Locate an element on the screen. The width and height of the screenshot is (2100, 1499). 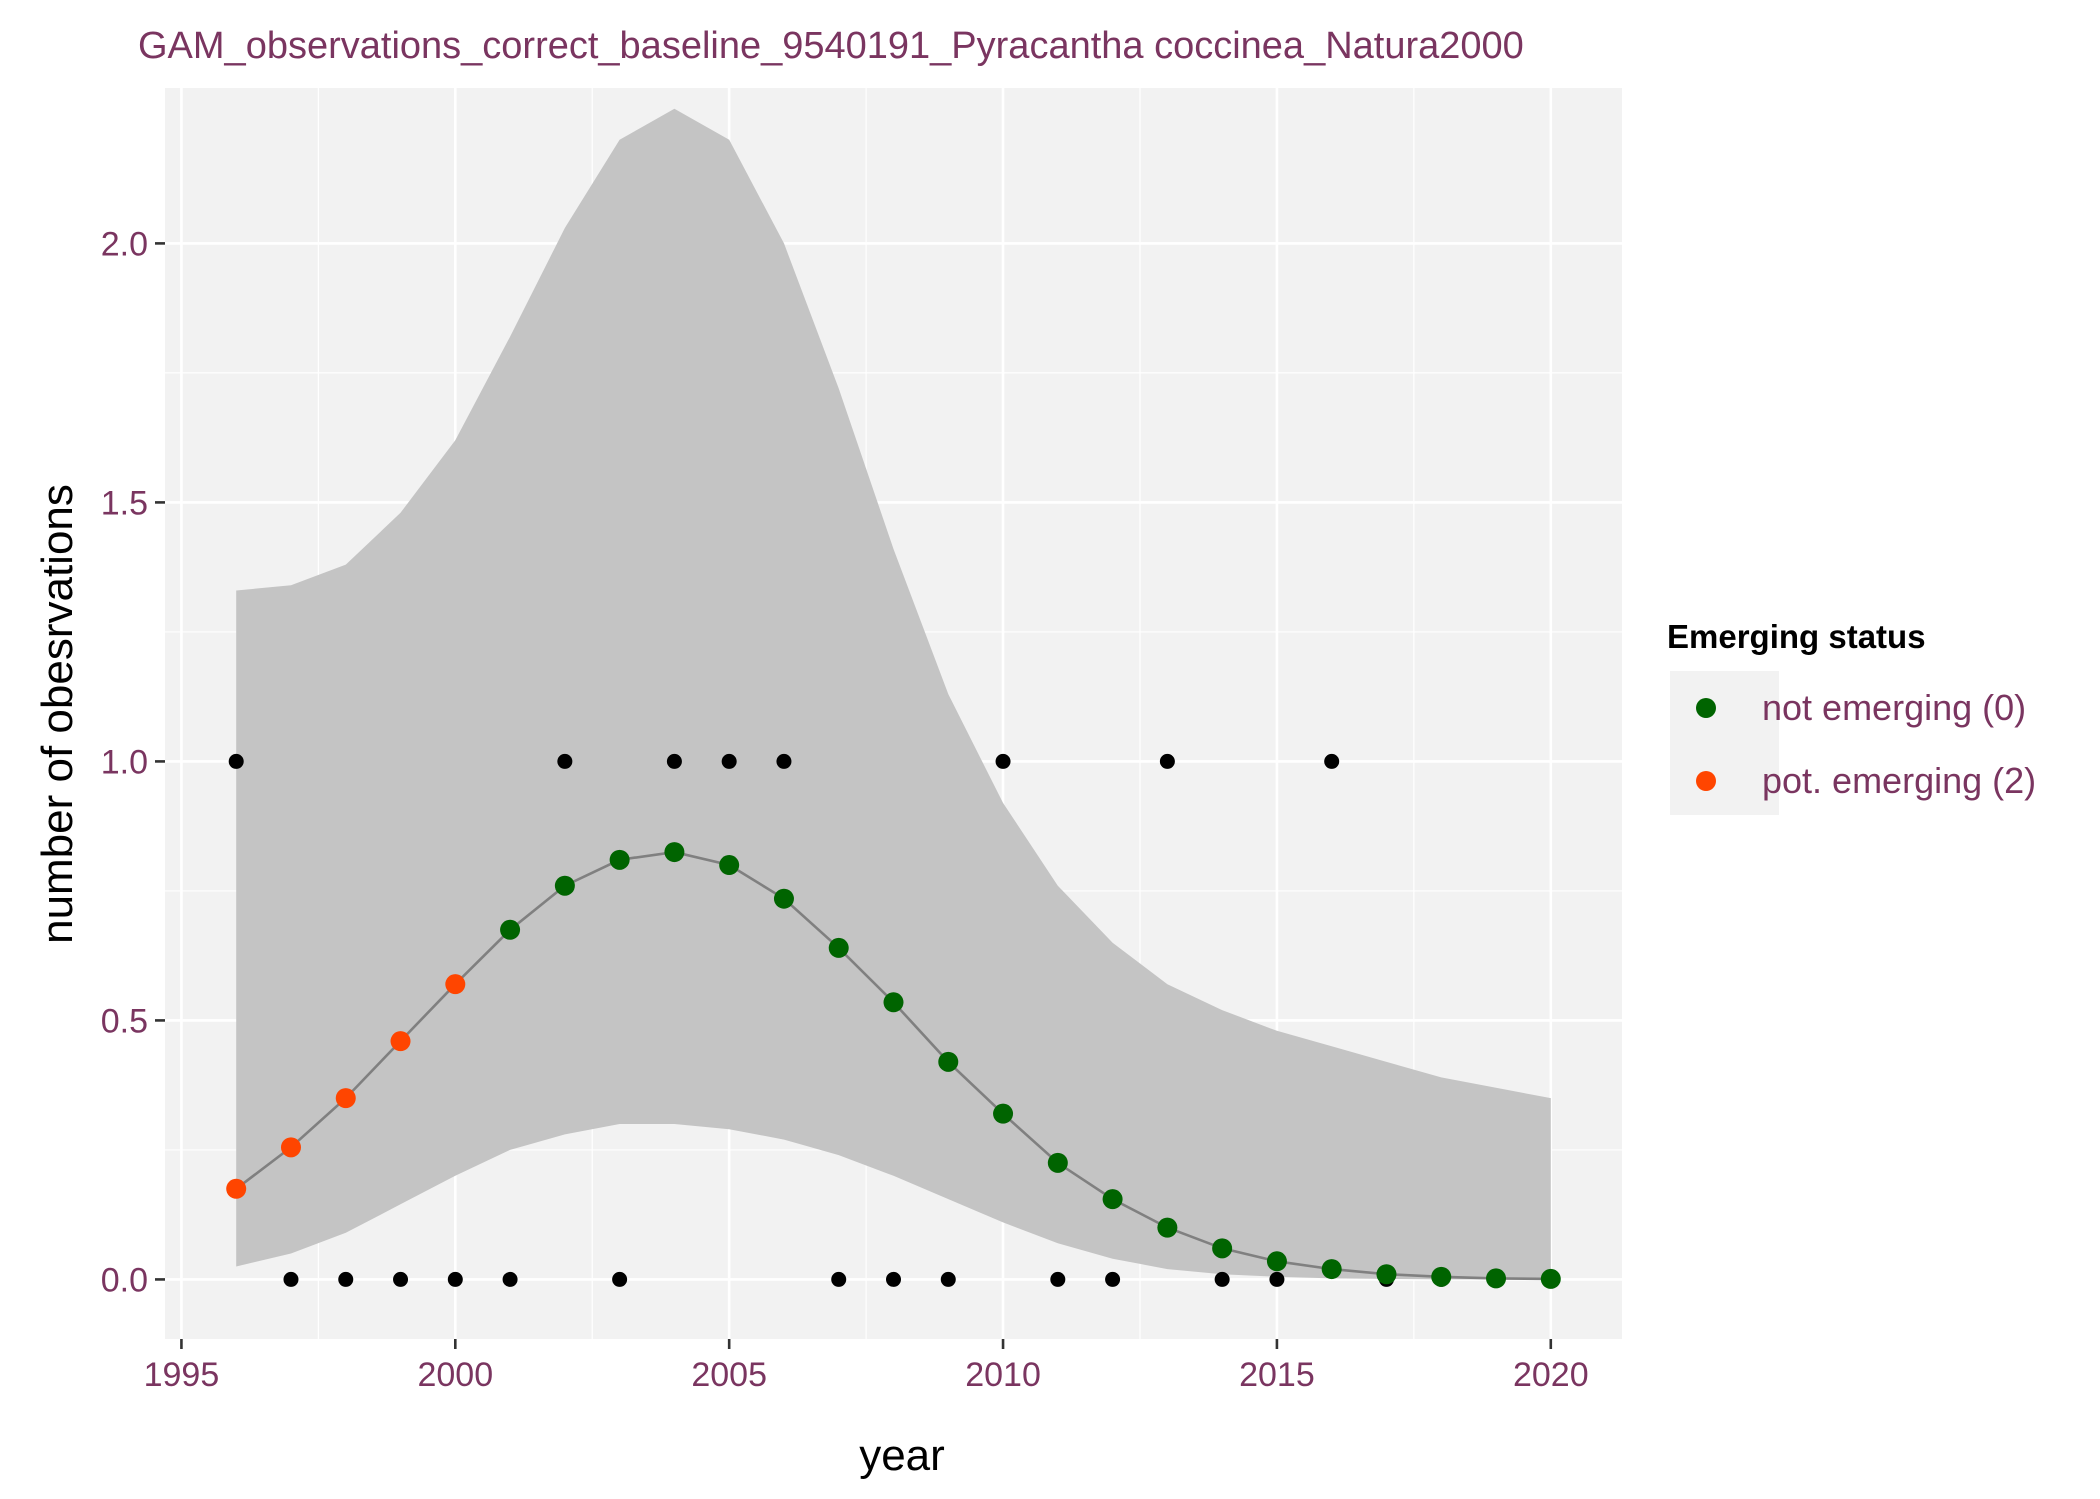
x-tick-label: 2020 is located at coordinates (1551, 1375).